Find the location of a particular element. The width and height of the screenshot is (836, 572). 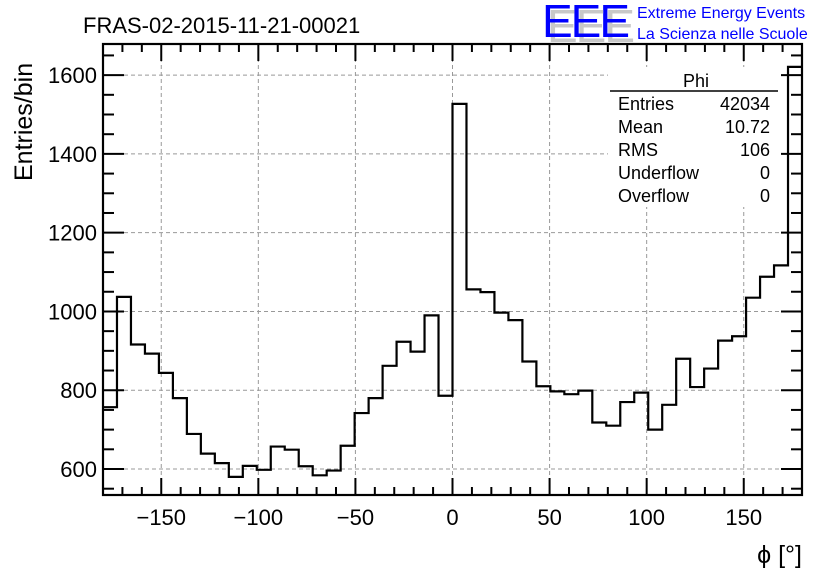

y-tick-labels: 600 800 1000 1200 1400 1600 is located at coordinates (72, 272).